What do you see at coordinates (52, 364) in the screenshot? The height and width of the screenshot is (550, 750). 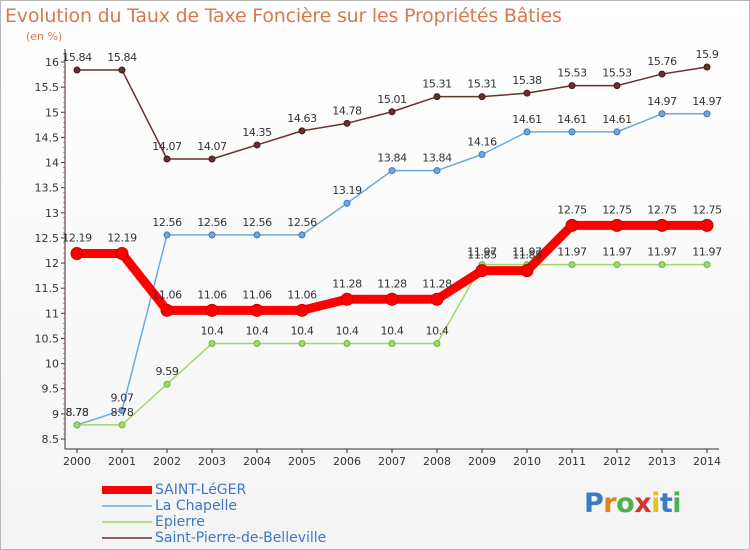 I see `y-tick-label: 10` at bounding box center [52, 364].